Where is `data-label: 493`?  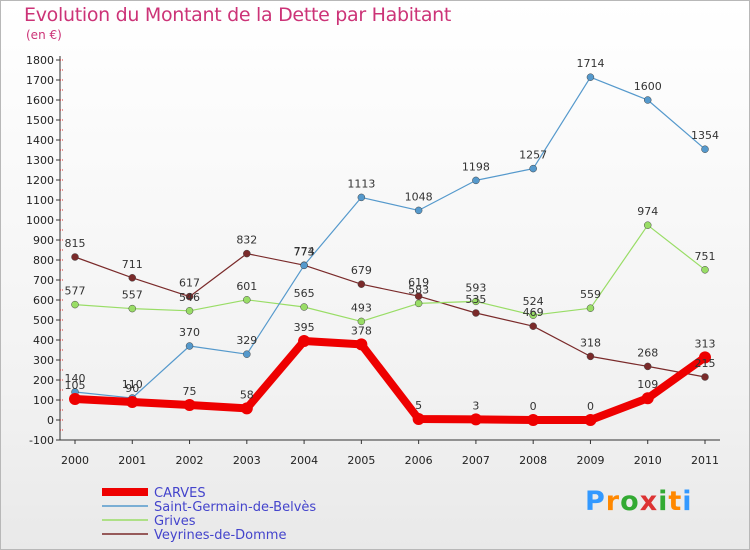
data-label: 493 is located at coordinates (361, 307).